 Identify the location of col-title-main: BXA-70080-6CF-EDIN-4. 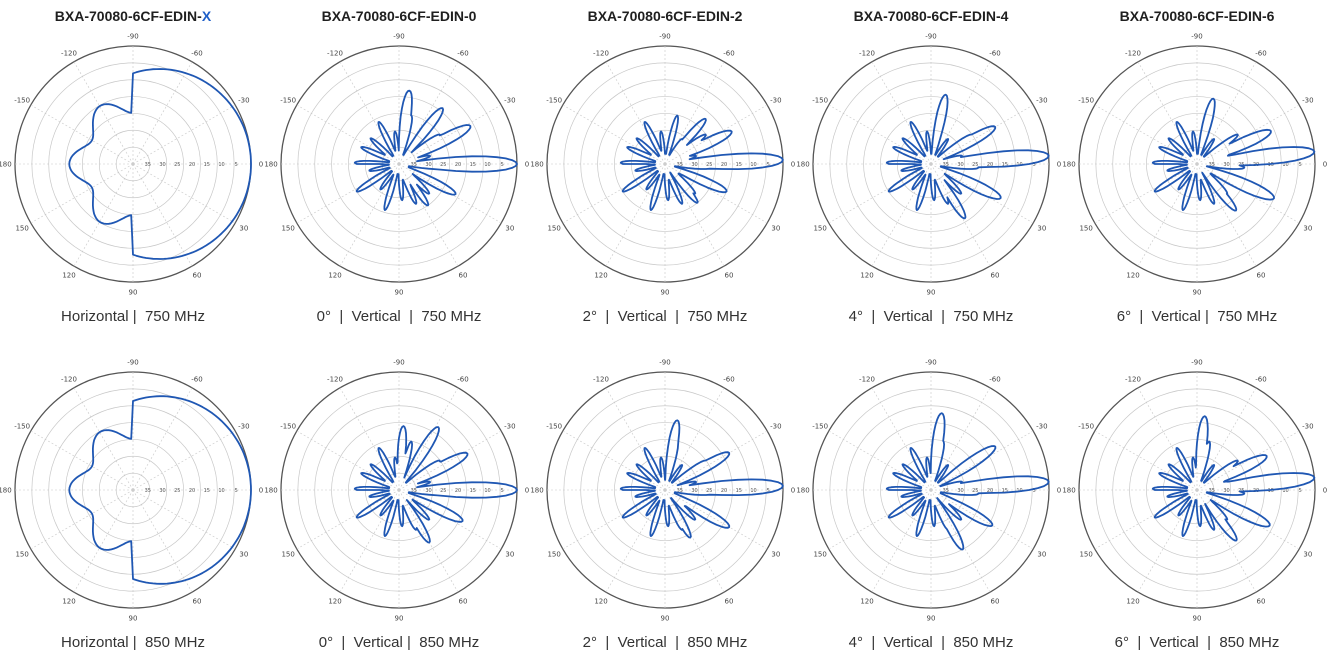
(931, 16).